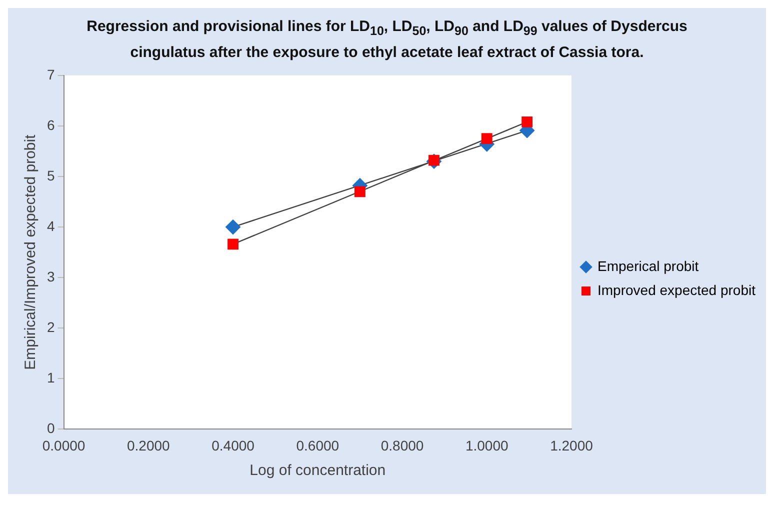 The height and width of the screenshot is (525, 774). Describe the element at coordinates (387, 39) in the screenshot. I see `chart-title: Regression and provisional lines for LD$_{10}$, LD$_{50}$, LD$_{90}$ and LD$_{99}$ values of Dysdercus cingulatus after the exposure to ethyl acetate leaf extract of Cassia tora.` at that location.